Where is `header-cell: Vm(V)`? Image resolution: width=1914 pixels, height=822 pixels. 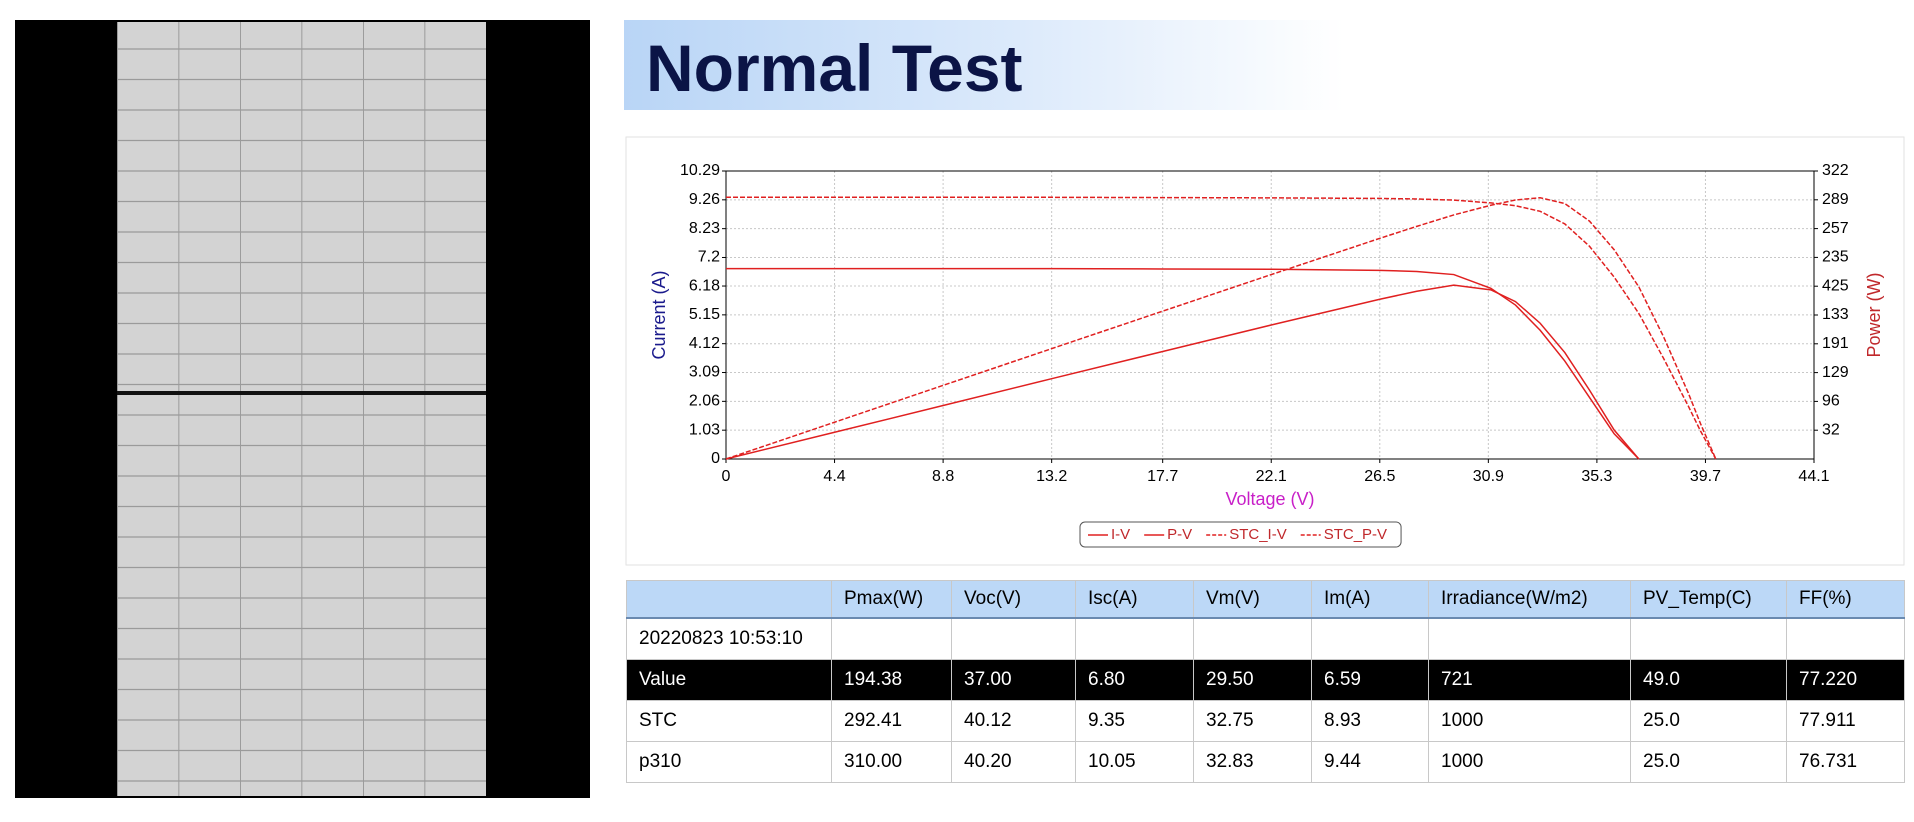
header-cell: Vm(V) is located at coordinates (1252, 599).